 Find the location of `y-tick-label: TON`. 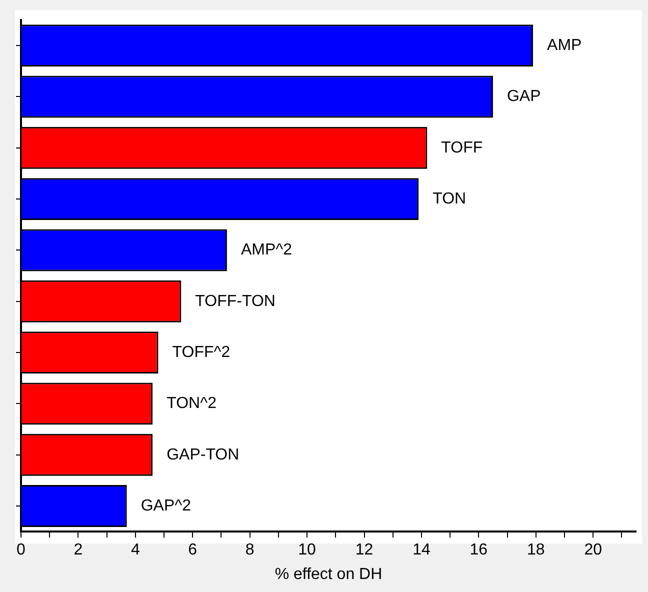

y-tick-label: TON is located at coordinates (449, 199).